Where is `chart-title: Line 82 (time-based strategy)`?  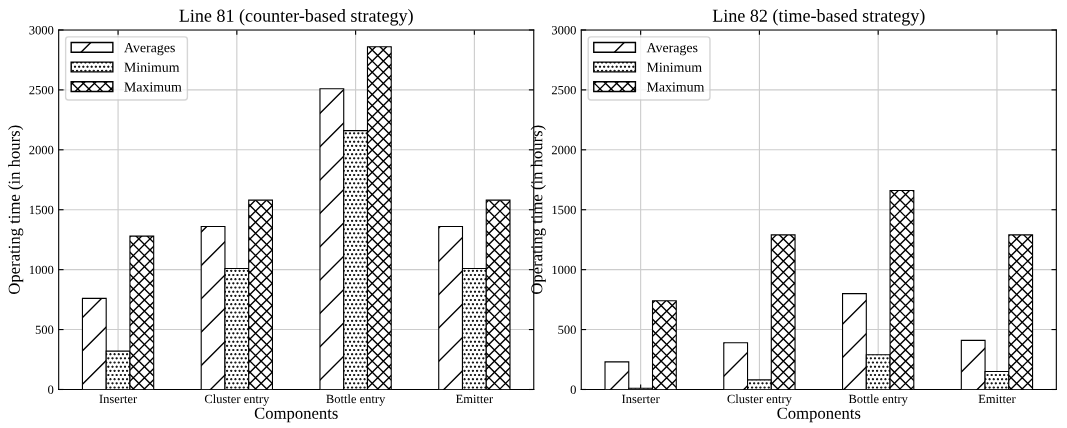 chart-title: Line 82 (time-based strategy) is located at coordinates (818, 17).